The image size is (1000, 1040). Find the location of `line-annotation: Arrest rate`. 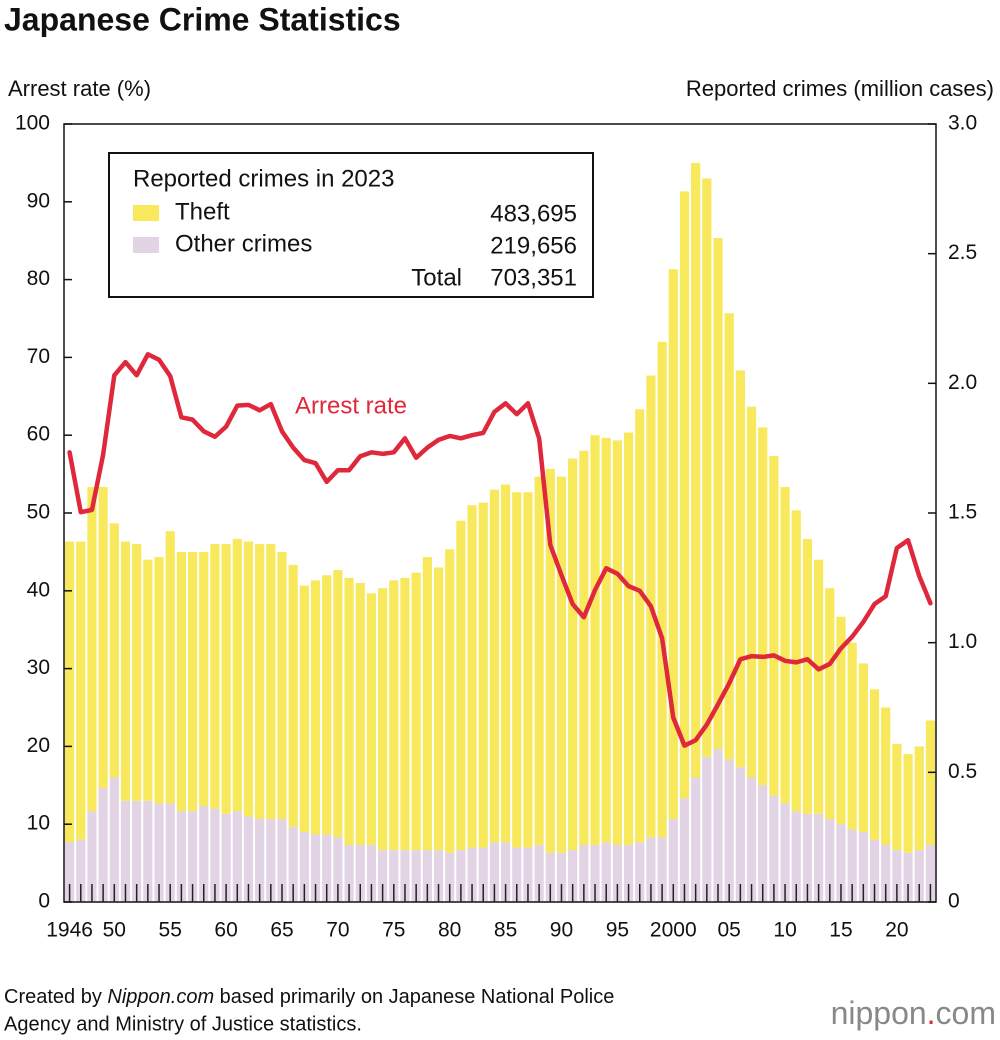

line-annotation: Arrest rate is located at coordinates (351, 405).